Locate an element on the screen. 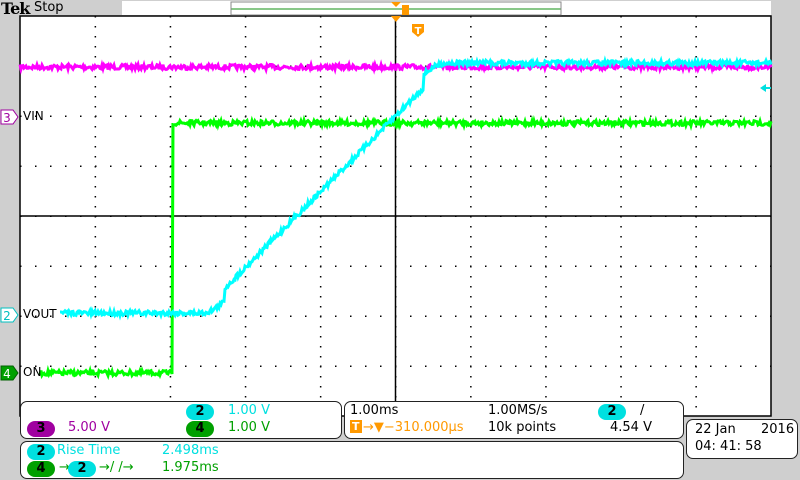 Image resolution: width=800 pixels, height=480 pixels. svg-text: 4 is located at coordinates (7, 374).